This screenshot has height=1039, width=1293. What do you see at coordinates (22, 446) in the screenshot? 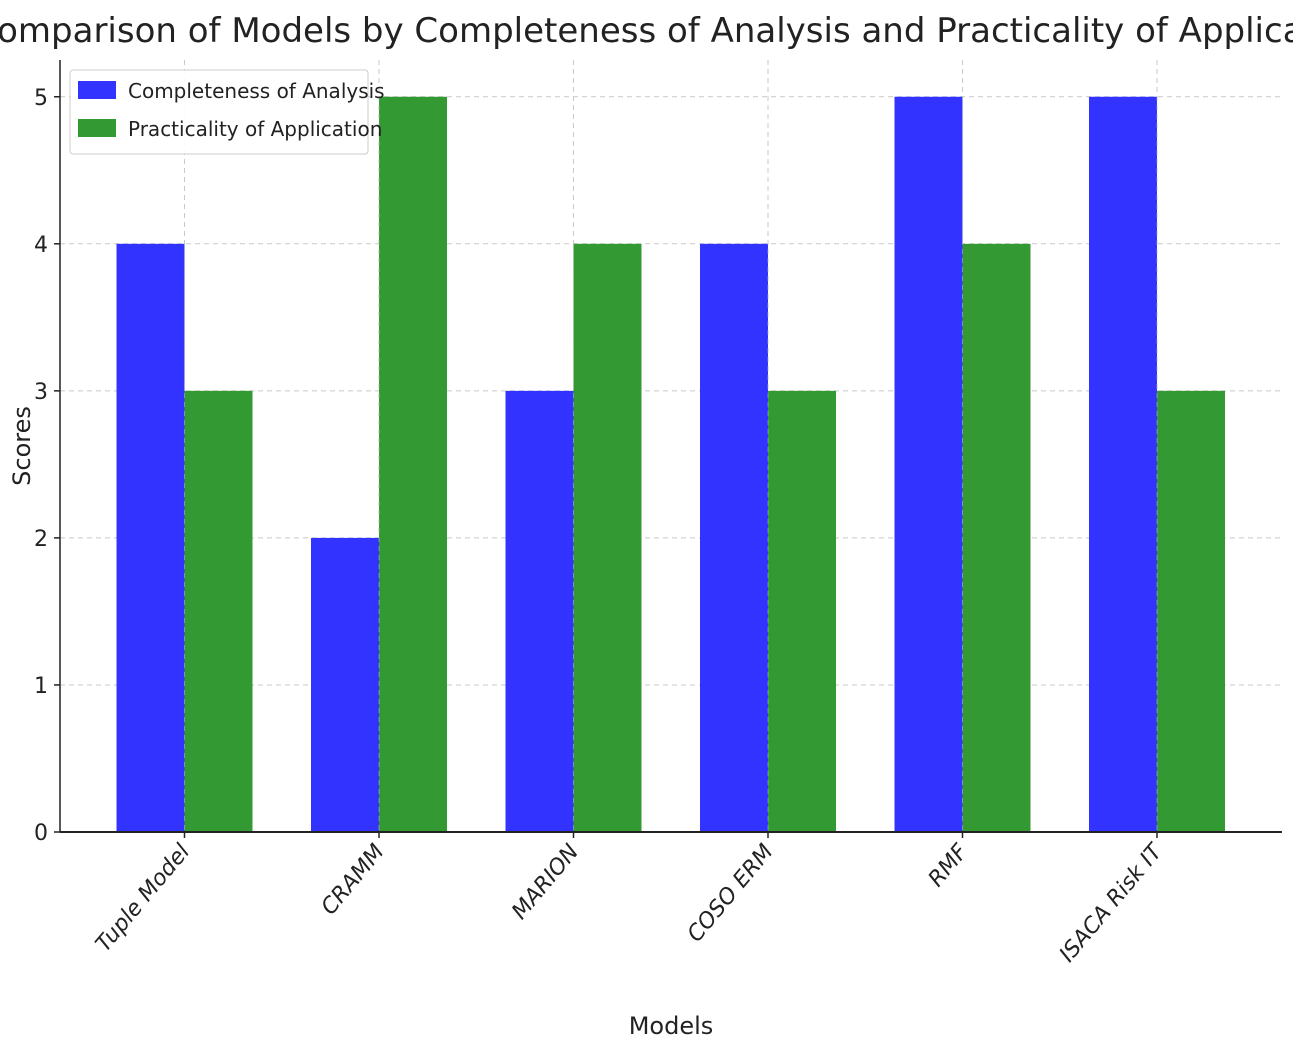
I see `y-axis-label: Scores` at bounding box center [22, 446].